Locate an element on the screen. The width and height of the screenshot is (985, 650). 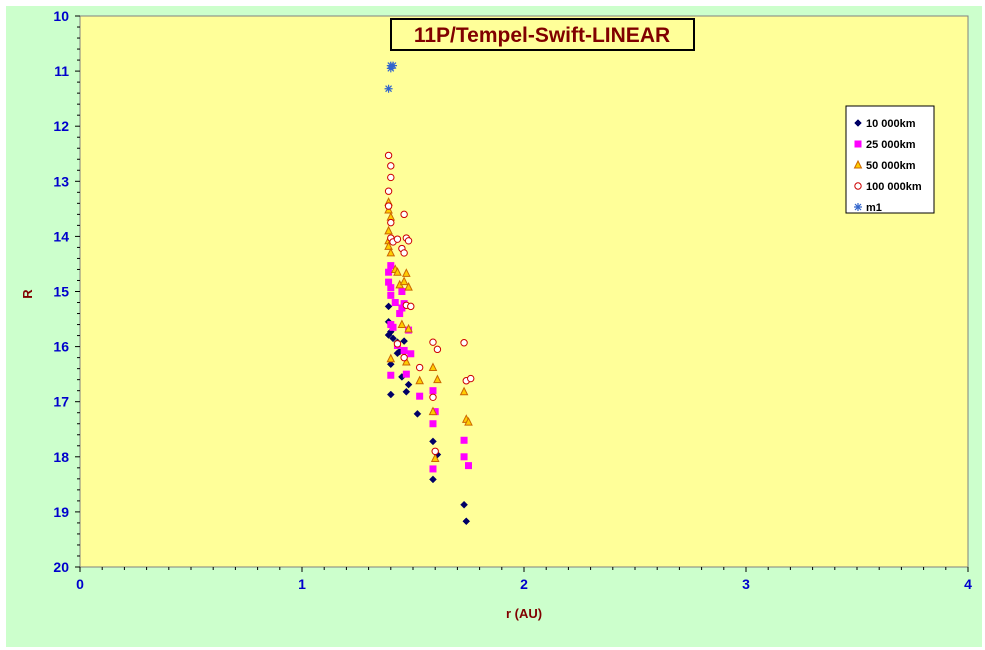
x-tick-label: 3 is located at coordinates (746, 584).